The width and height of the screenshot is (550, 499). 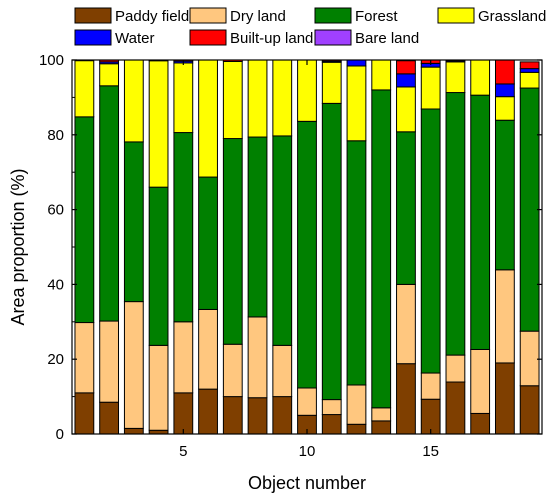 What do you see at coordinates (307, 483) in the screenshot?
I see `x-axis-title: Object number` at bounding box center [307, 483].